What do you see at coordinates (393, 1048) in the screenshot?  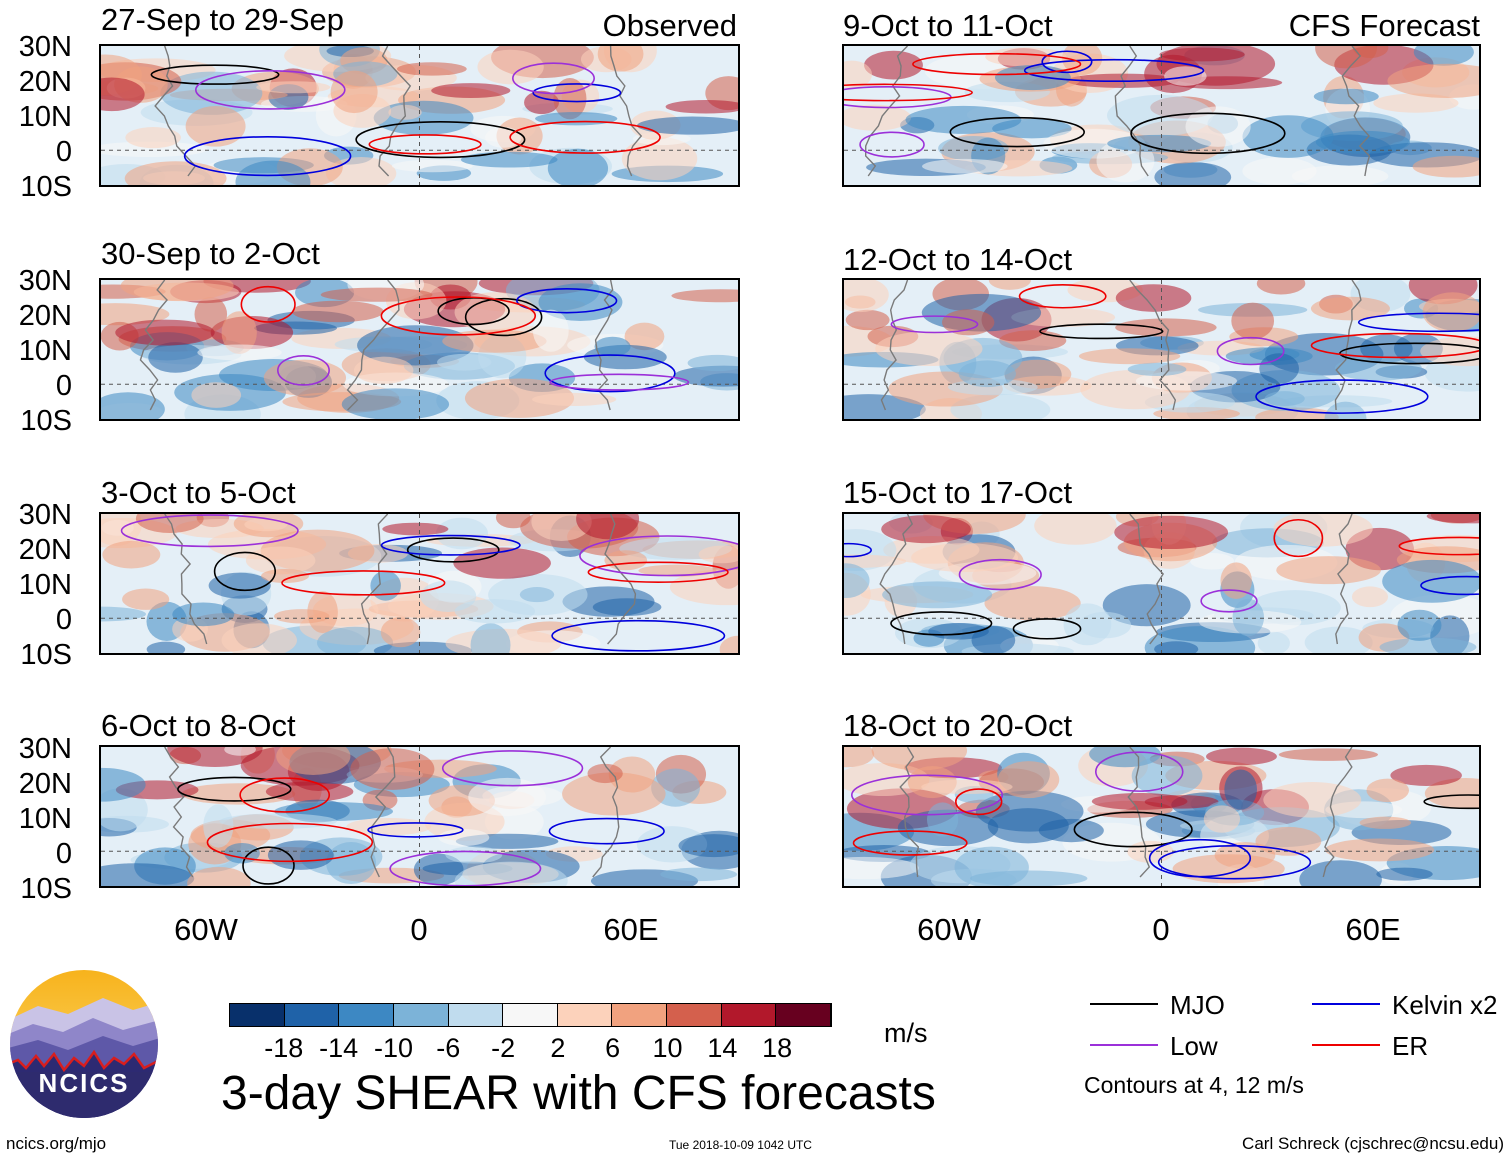 I see `colorbar-tick: -10` at bounding box center [393, 1048].